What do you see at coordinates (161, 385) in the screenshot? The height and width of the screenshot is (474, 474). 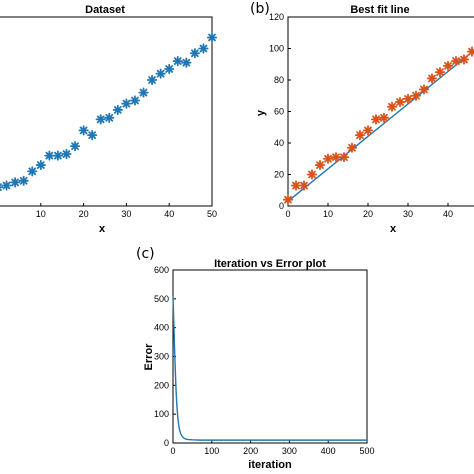 I see `y-tick-label: 200` at bounding box center [161, 385].